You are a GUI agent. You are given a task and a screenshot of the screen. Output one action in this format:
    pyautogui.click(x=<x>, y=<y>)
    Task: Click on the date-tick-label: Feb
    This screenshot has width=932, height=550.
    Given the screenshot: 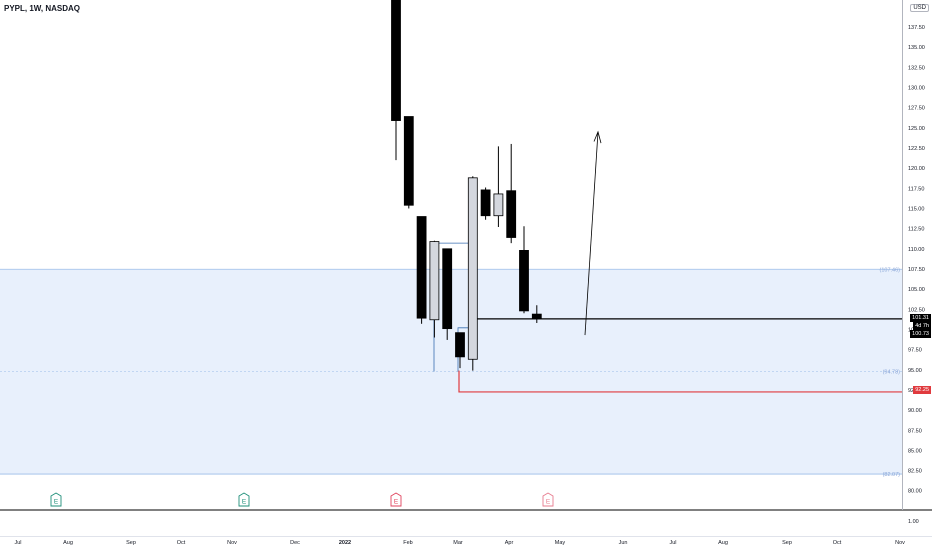 What is the action you would take?
    pyautogui.click(x=407, y=543)
    